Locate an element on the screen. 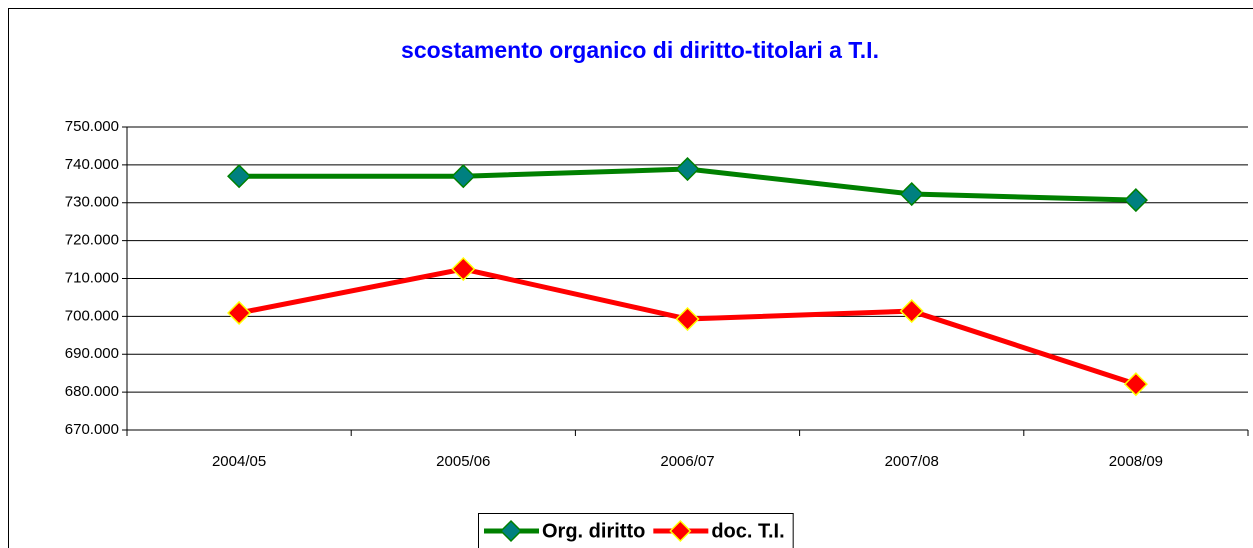 Image resolution: width=1253 pixels, height=548 pixels. x-tick-label: 2004/05 is located at coordinates (239, 461).